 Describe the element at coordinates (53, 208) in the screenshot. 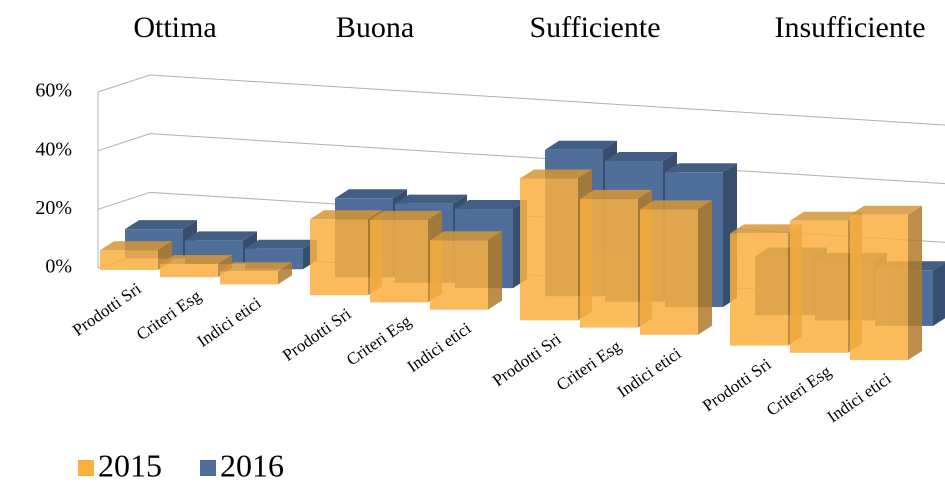

I see `y-tick-label: 20%` at that location.